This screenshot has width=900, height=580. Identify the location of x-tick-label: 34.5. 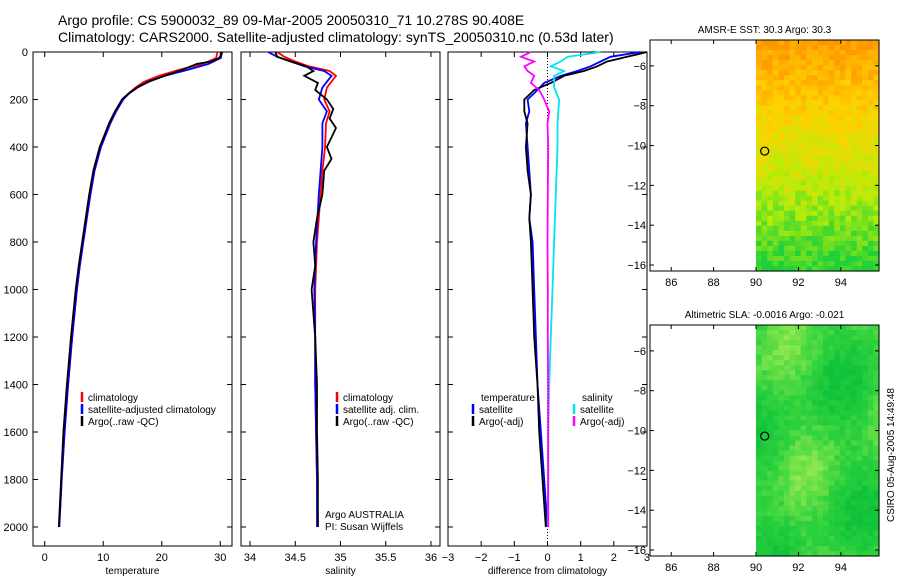
(295, 558).